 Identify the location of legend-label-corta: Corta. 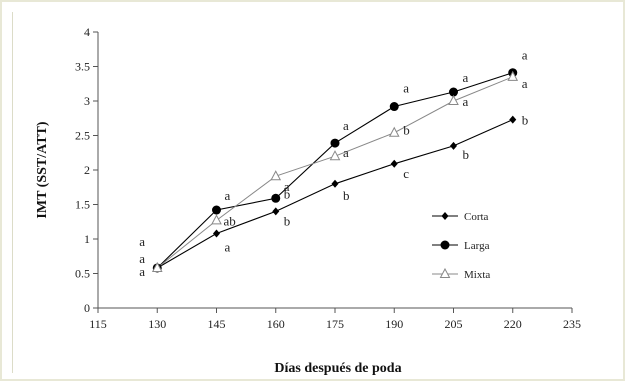
(476, 217).